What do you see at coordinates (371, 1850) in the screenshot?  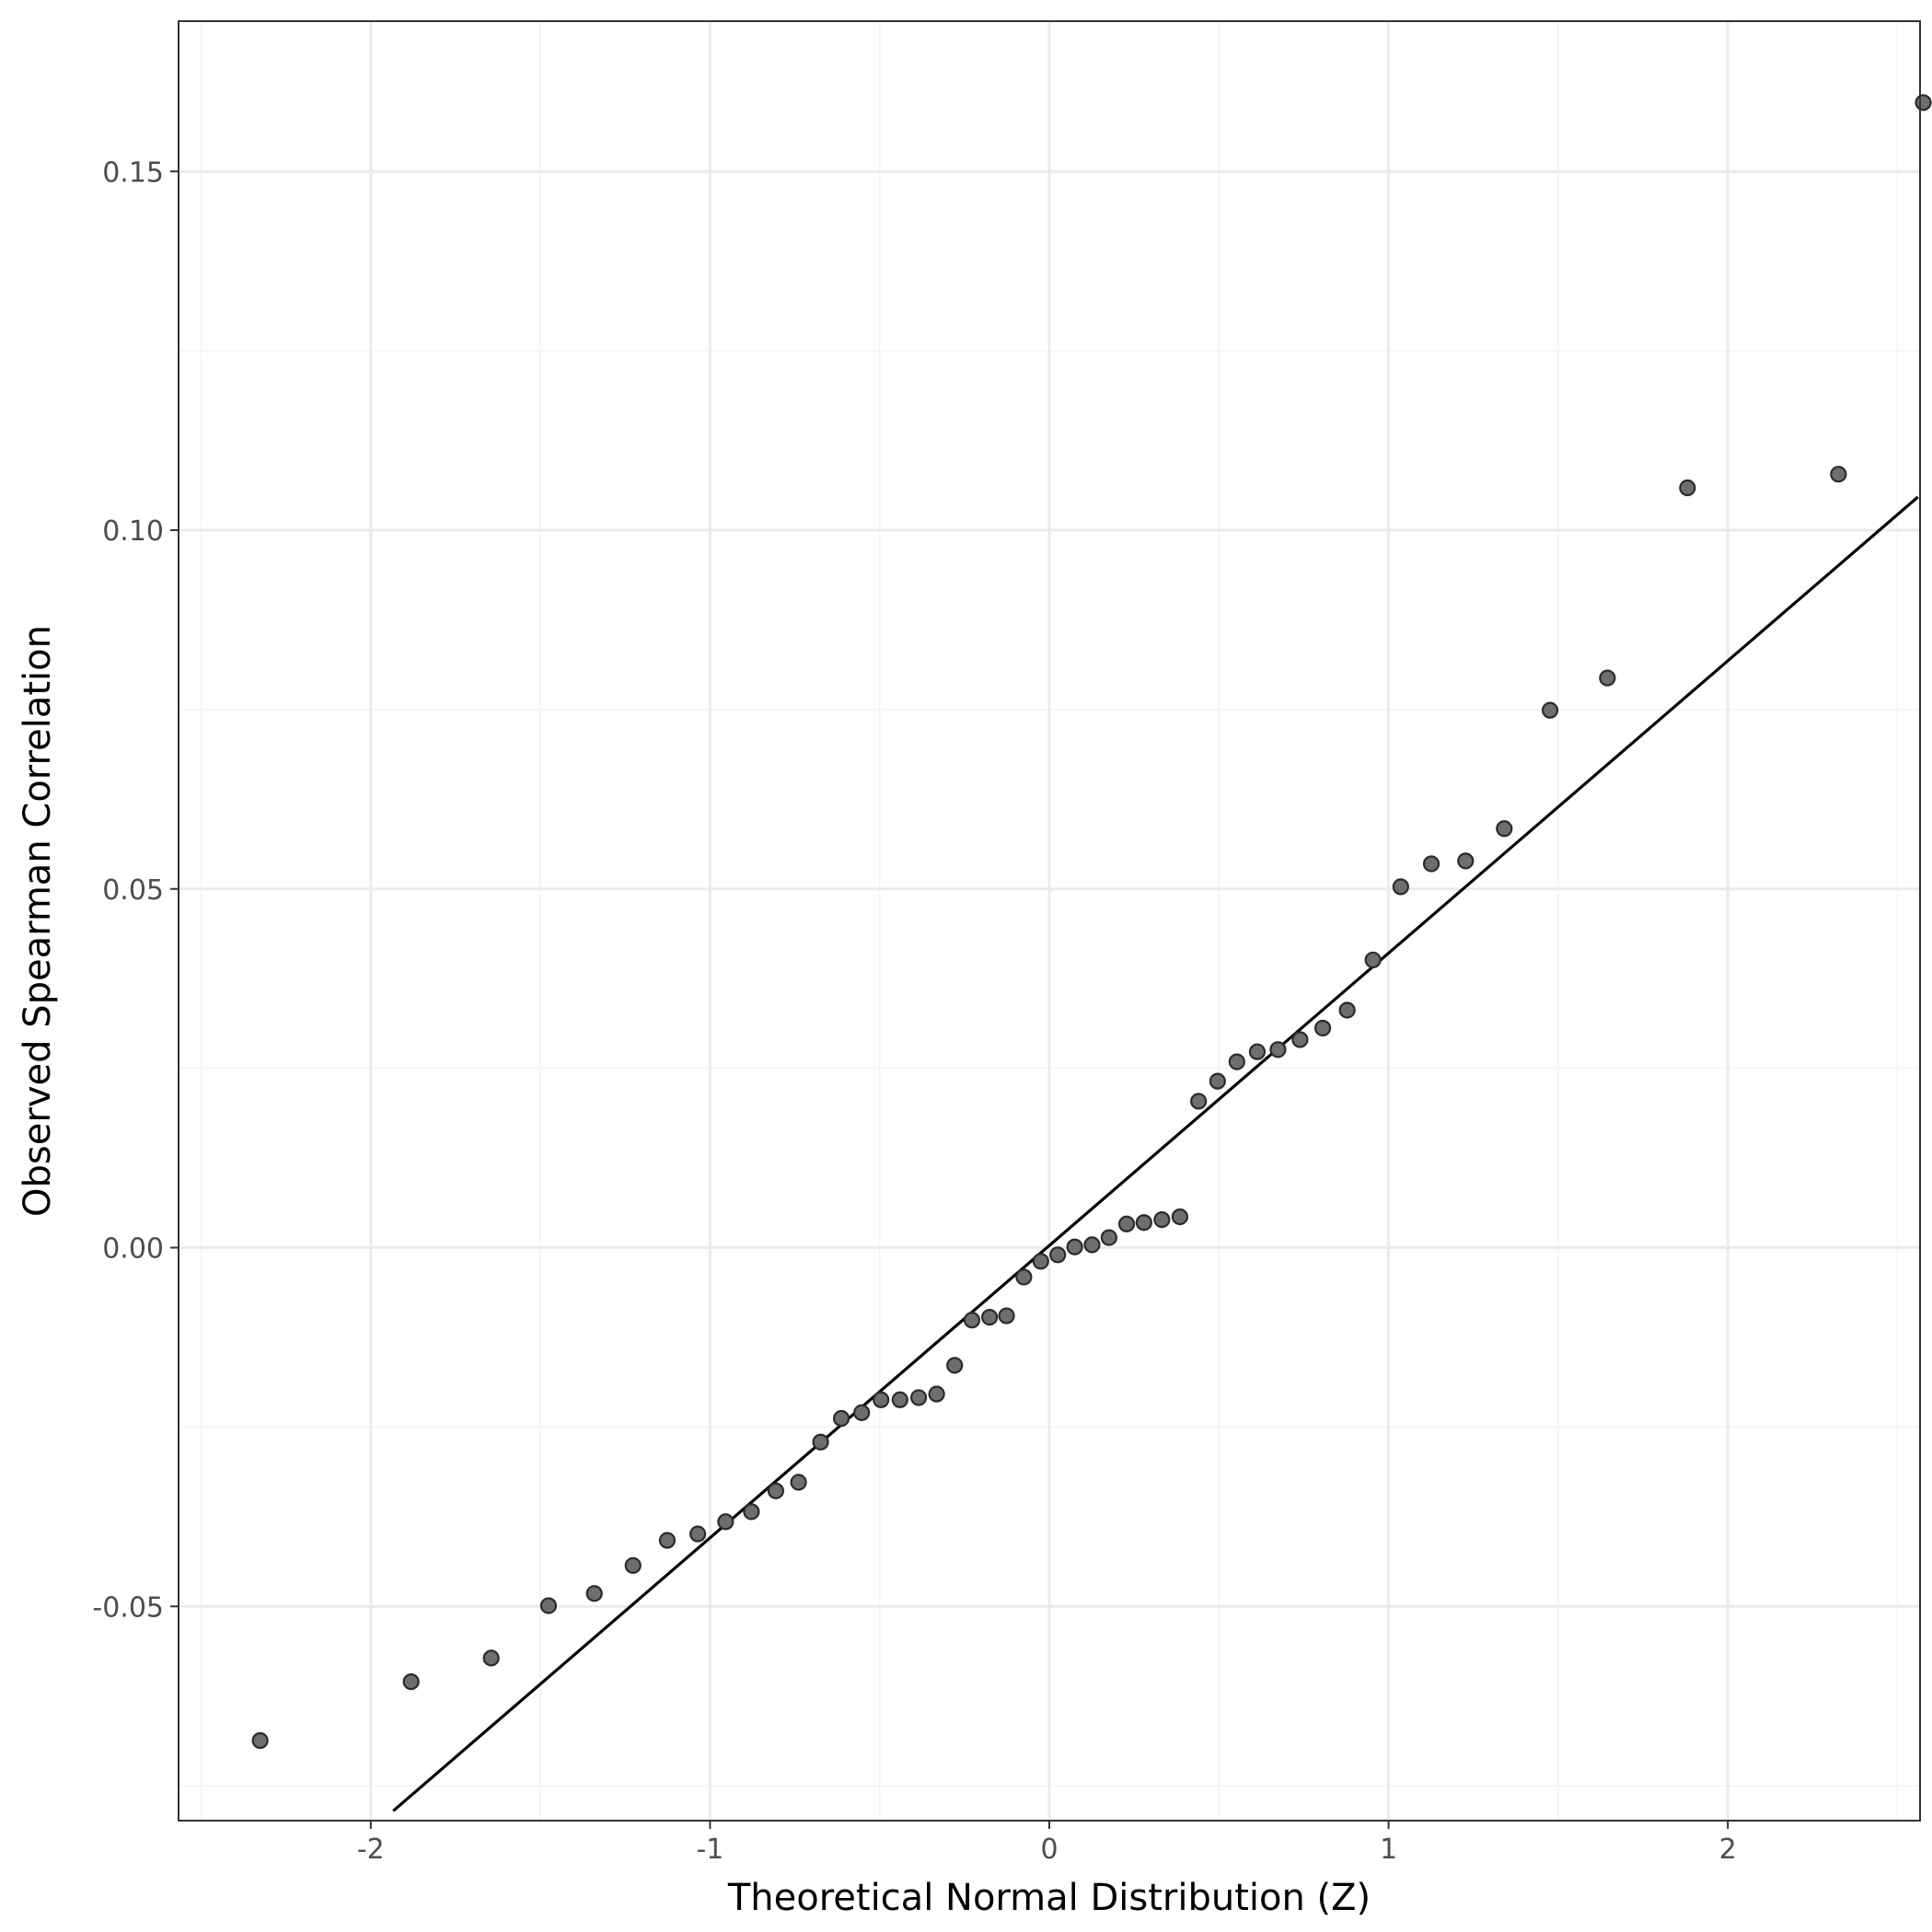 I see `x-tick-label: -2` at bounding box center [371, 1850].